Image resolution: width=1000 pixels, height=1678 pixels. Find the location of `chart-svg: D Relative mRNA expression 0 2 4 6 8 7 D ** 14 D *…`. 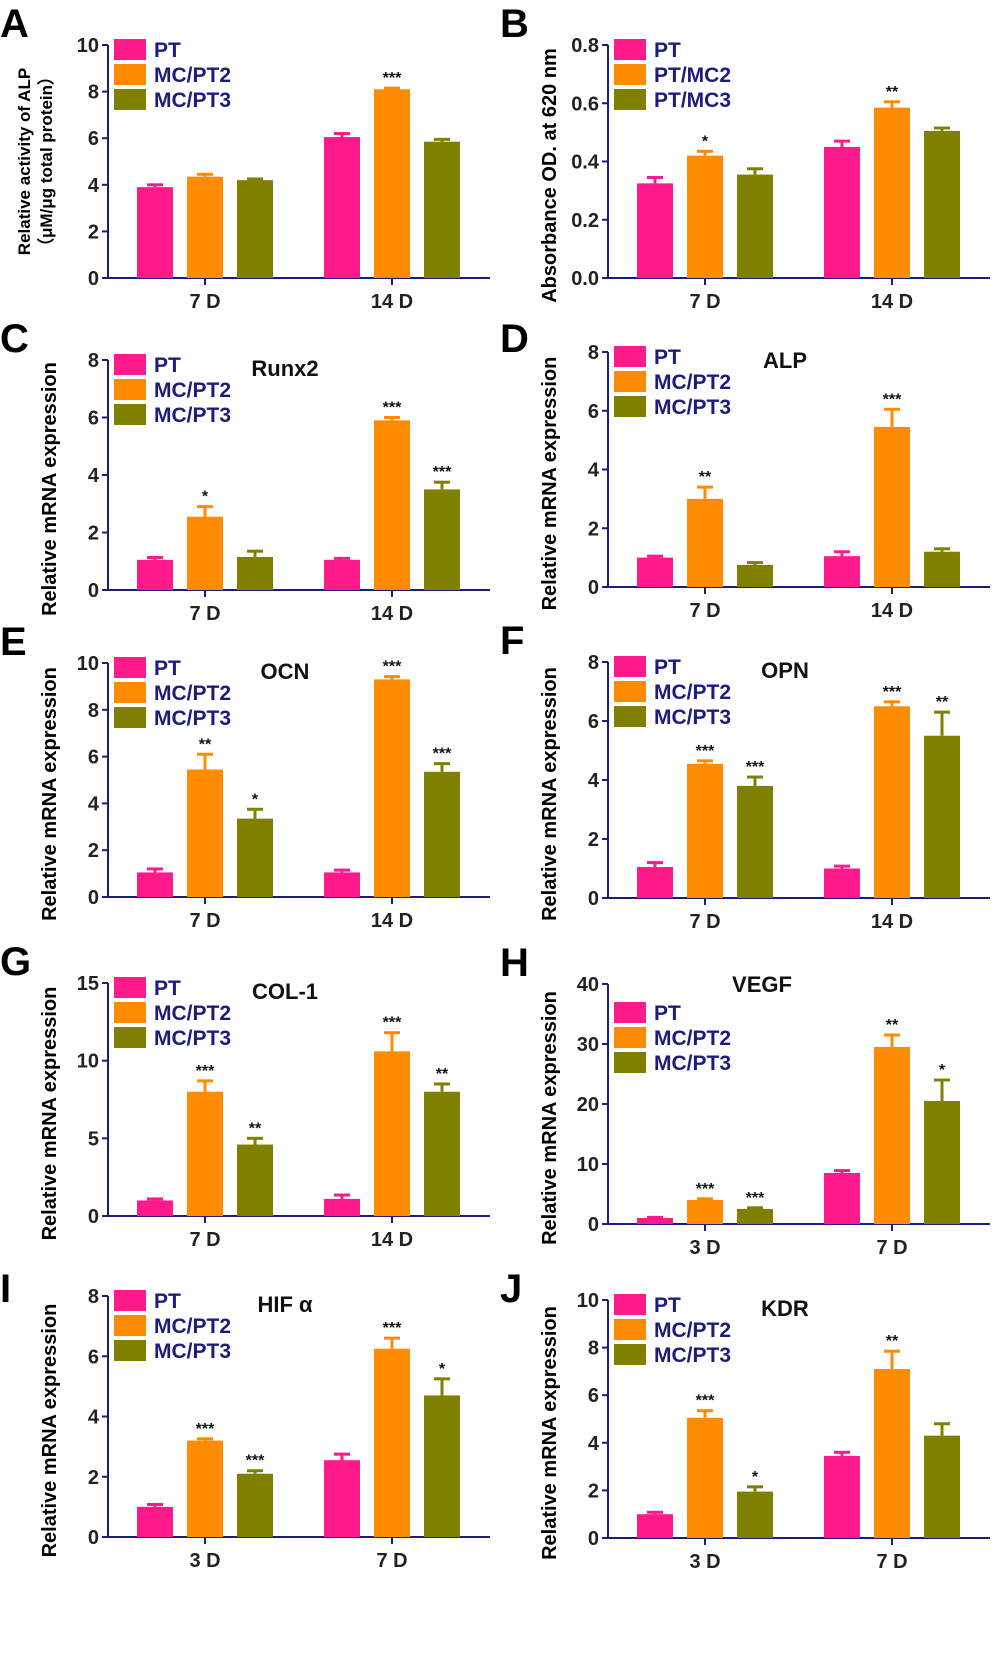

chart-svg: D Relative mRNA expression 0 2 4 6 8 7 D ** 14 D *… is located at coordinates (745, 469).